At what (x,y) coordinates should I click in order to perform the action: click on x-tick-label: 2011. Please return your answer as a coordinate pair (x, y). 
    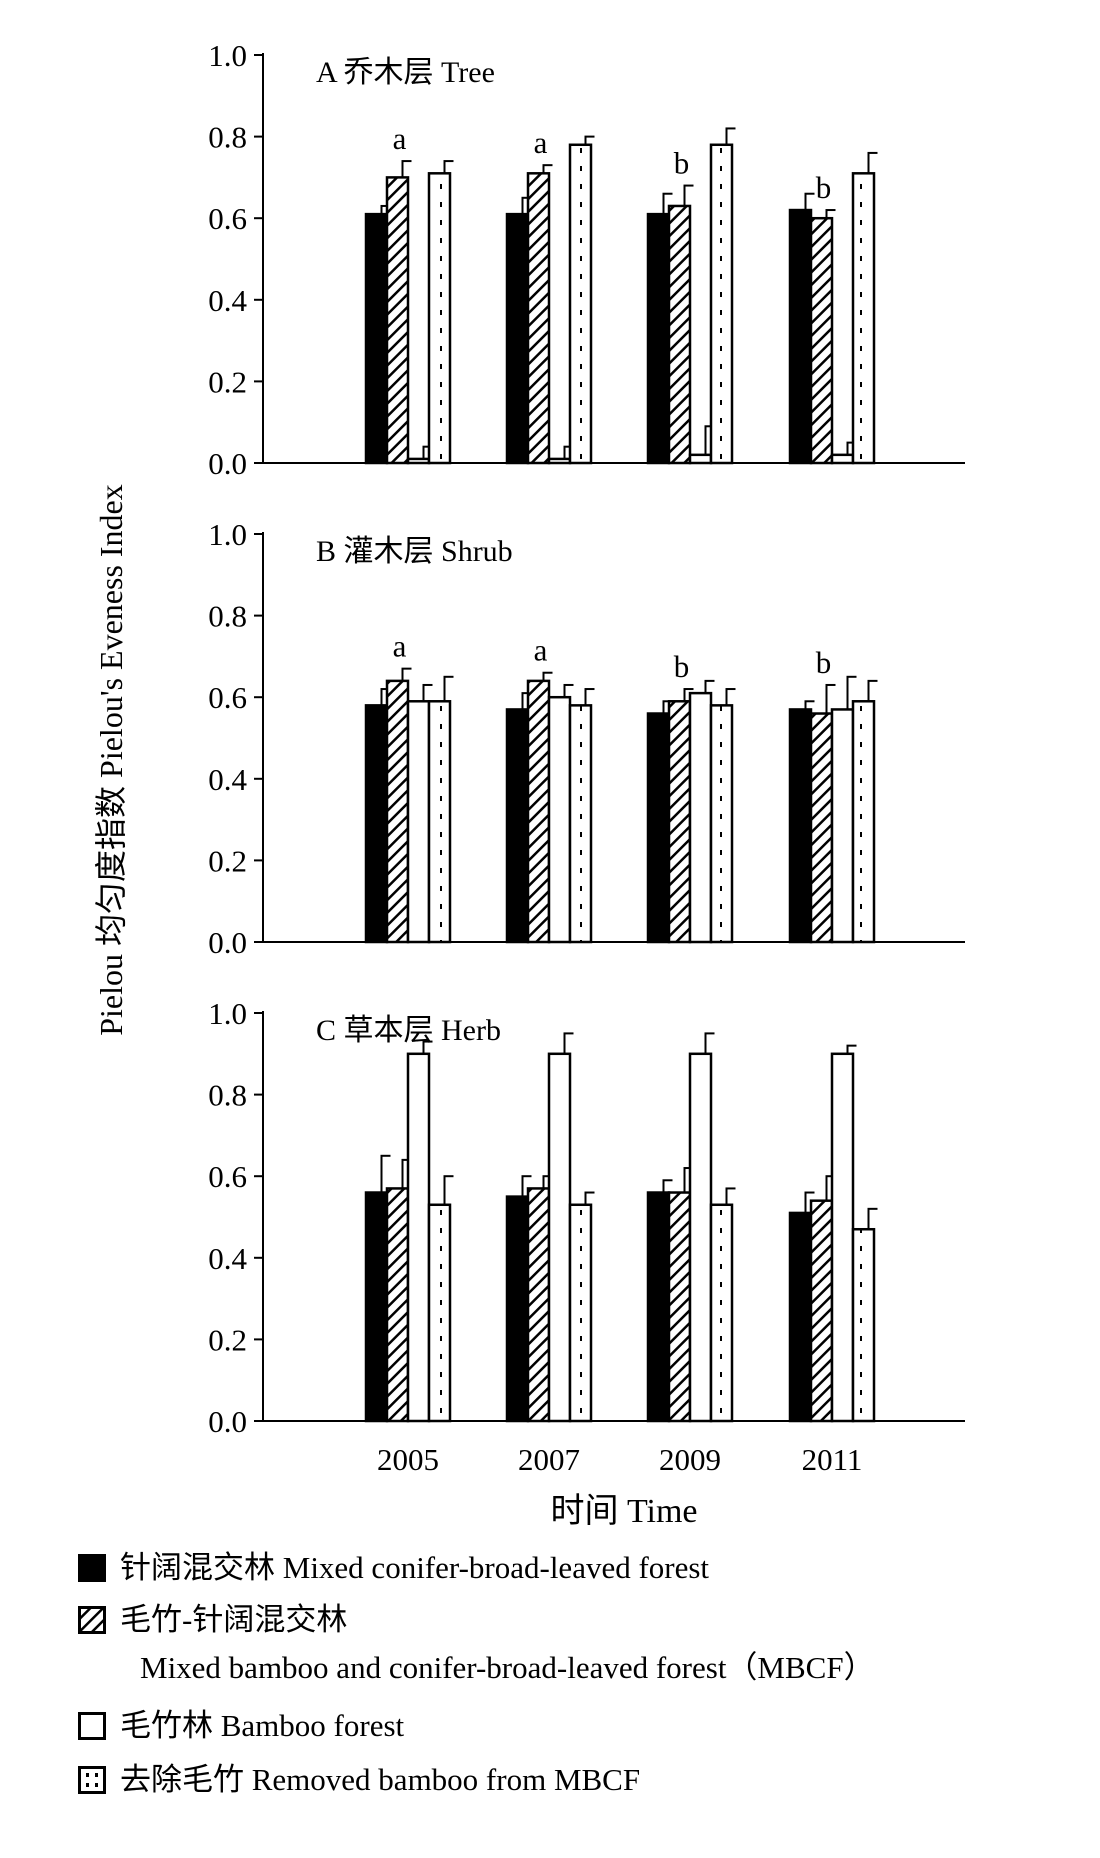
    Looking at the image, I should click on (832, 1459).